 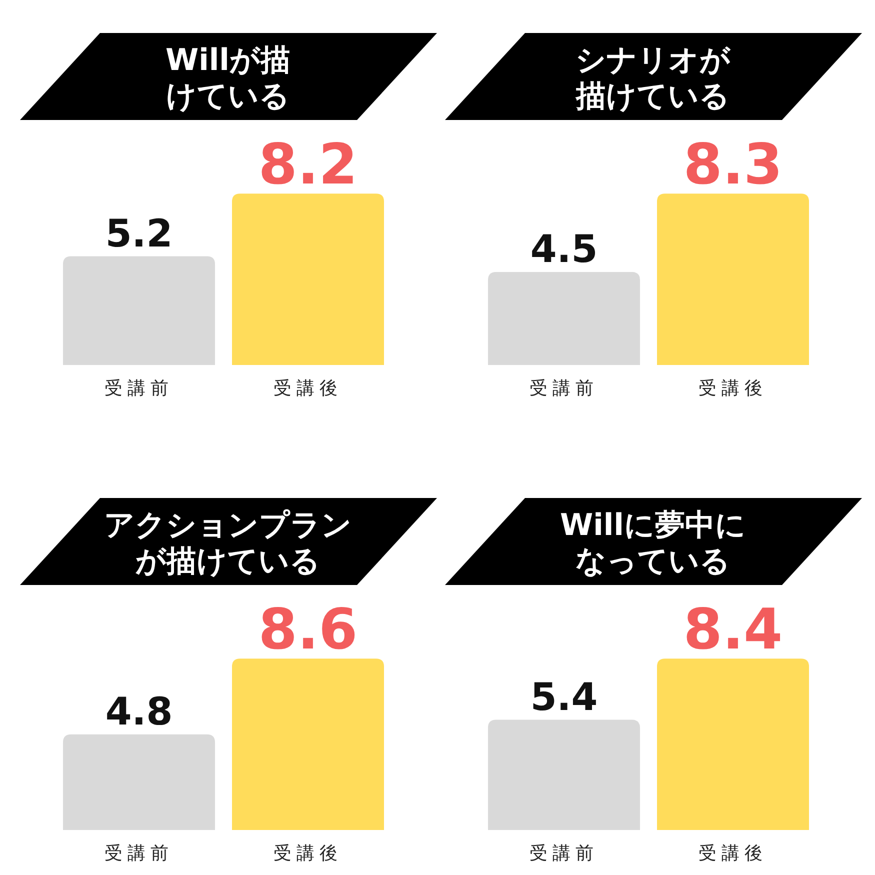 What do you see at coordinates (653, 543) in the screenshot?
I see `chart-title: Willに夢中になっている` at bounding box center [653, 543].